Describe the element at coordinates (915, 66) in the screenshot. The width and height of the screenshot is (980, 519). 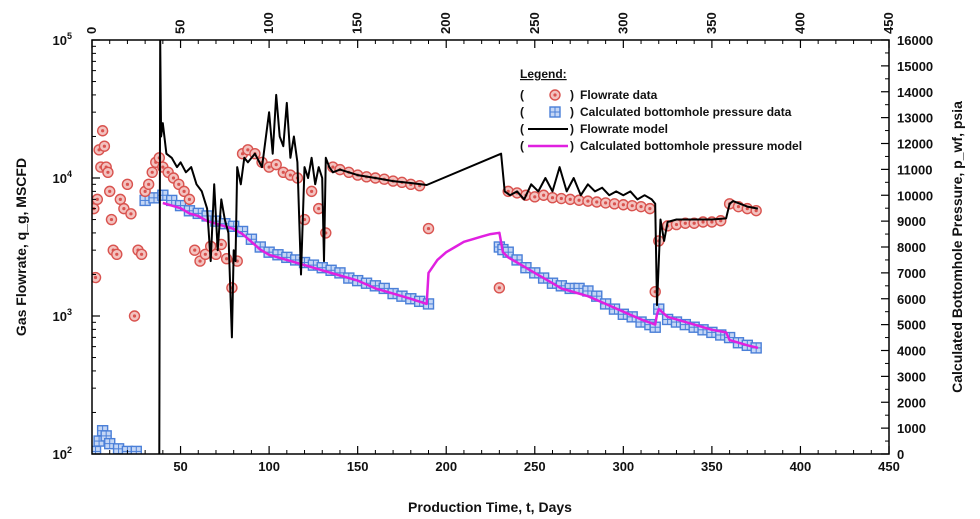
I see `y-right-tick-label: 15000` at that location.